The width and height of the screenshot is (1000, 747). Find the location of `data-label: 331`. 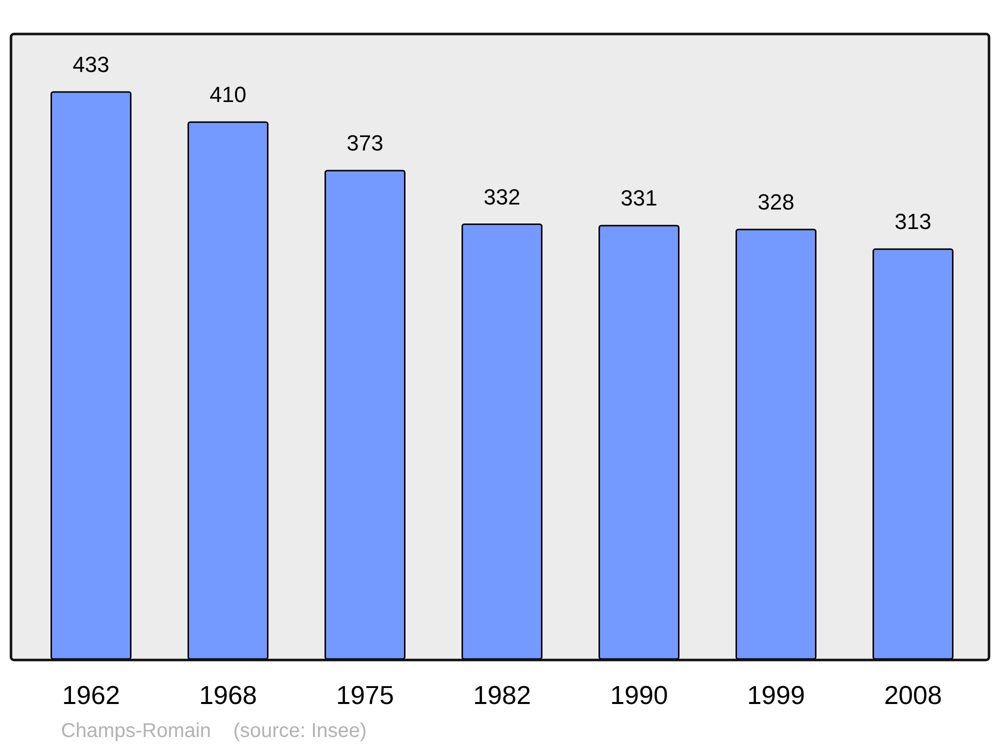

data-label: 331 is located at coordinates (639, 198).